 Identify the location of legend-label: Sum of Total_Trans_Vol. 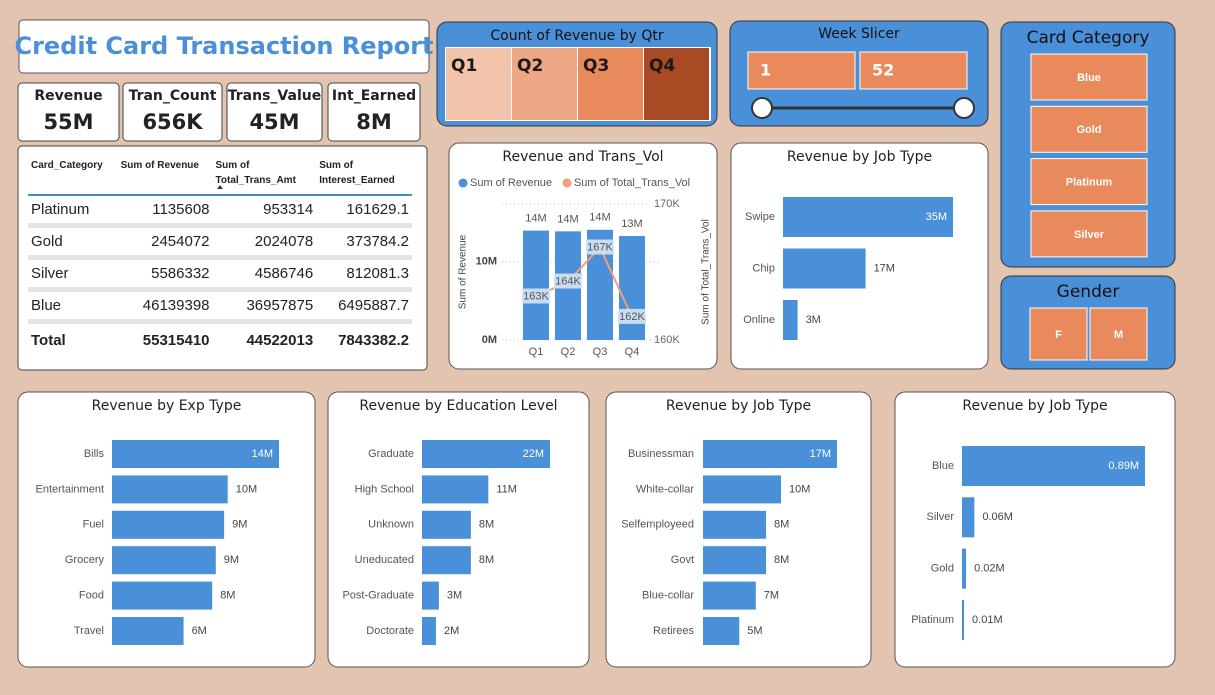
(632, 183).